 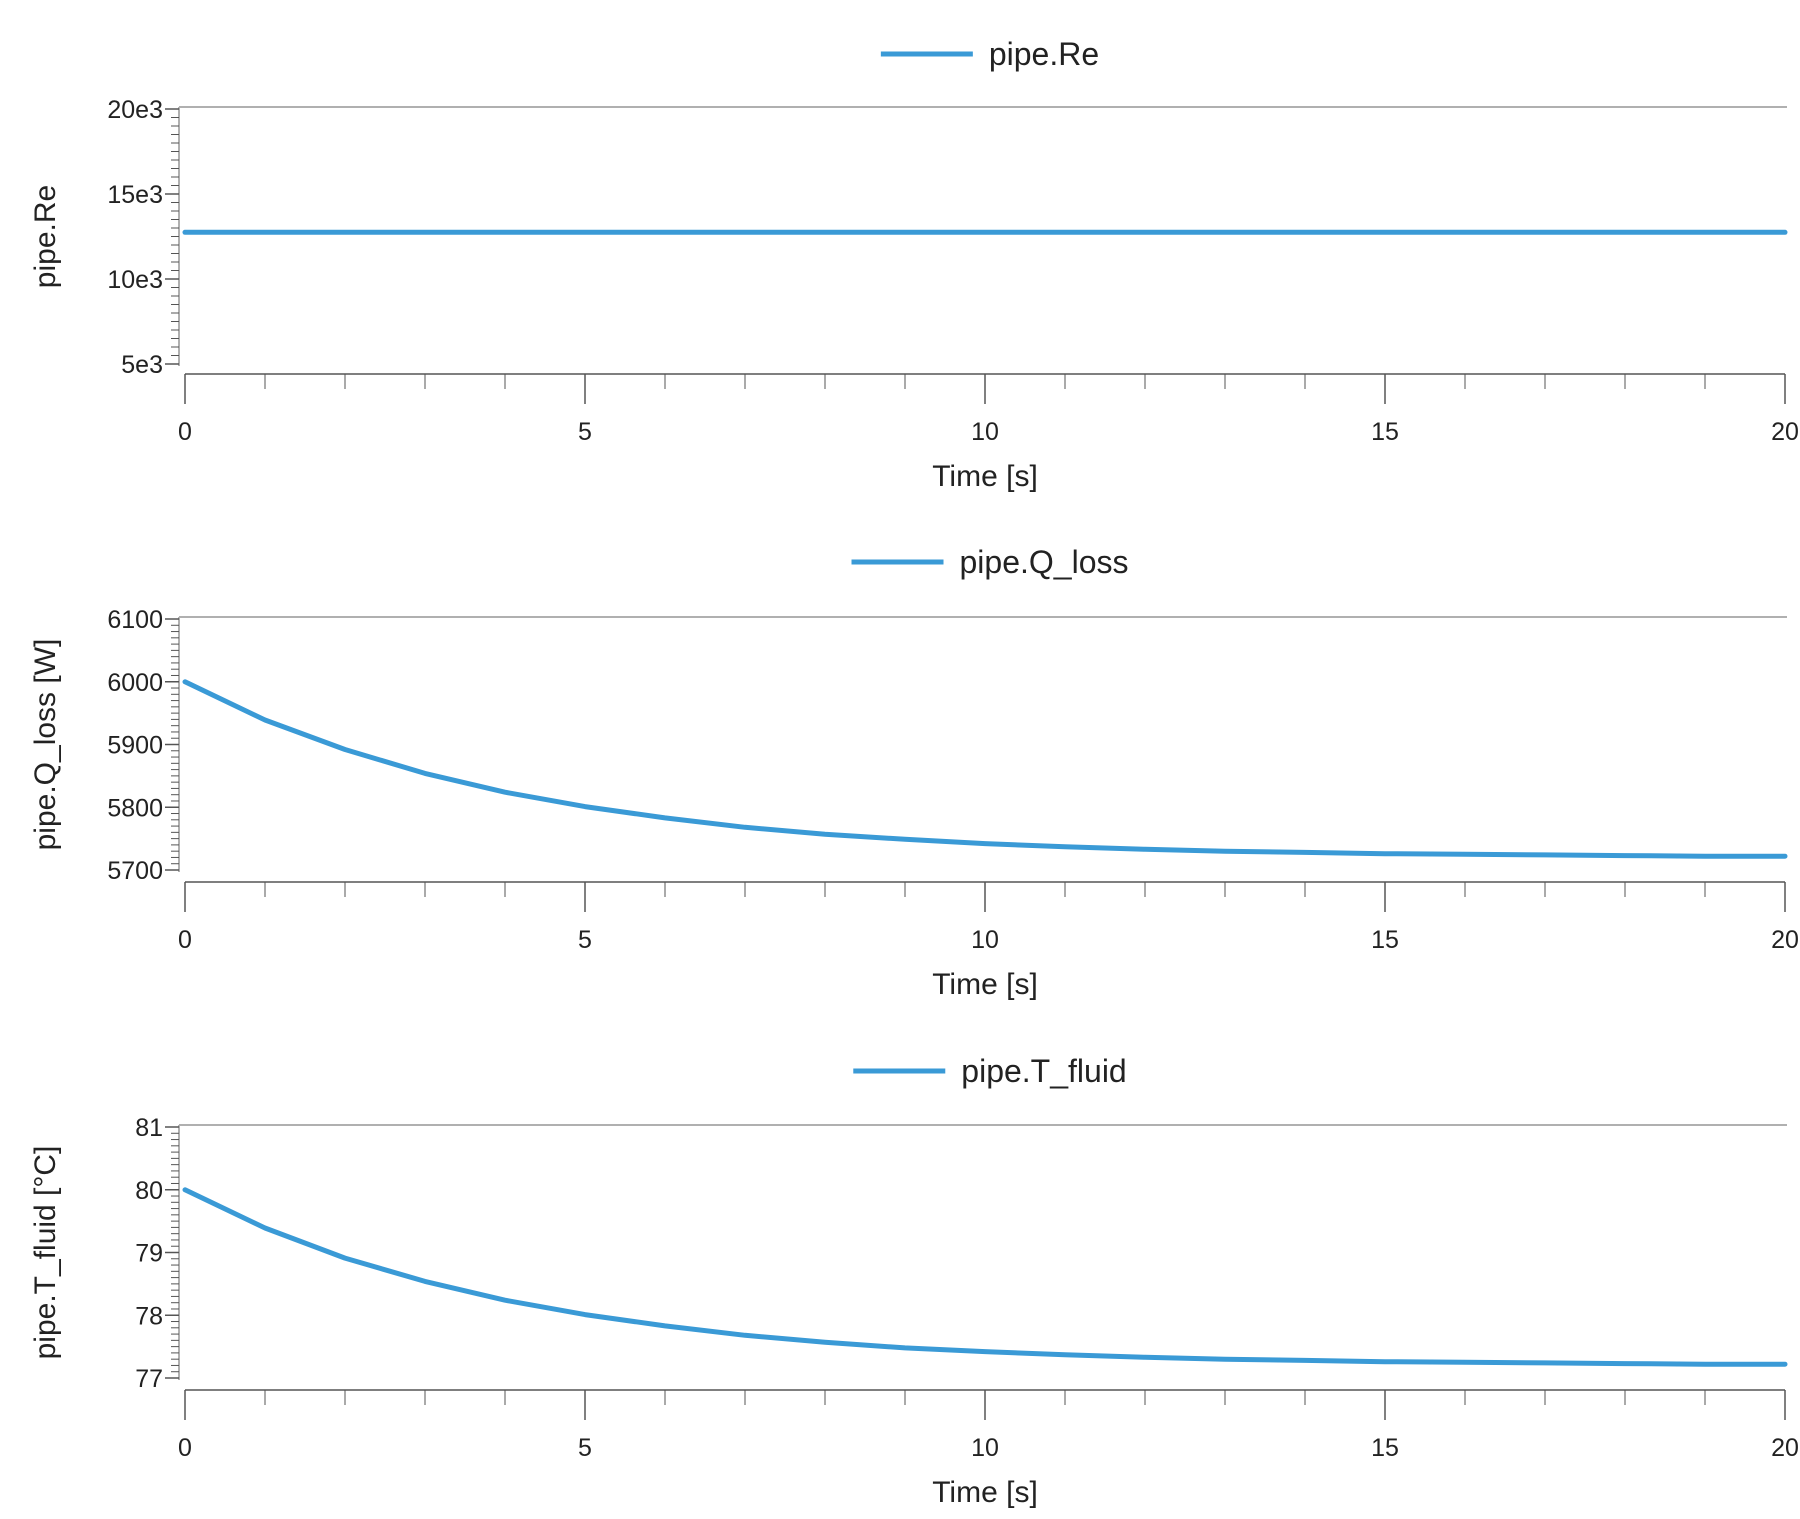 I want to click on y-tick-label: 5700, so click(x=135, y=871).